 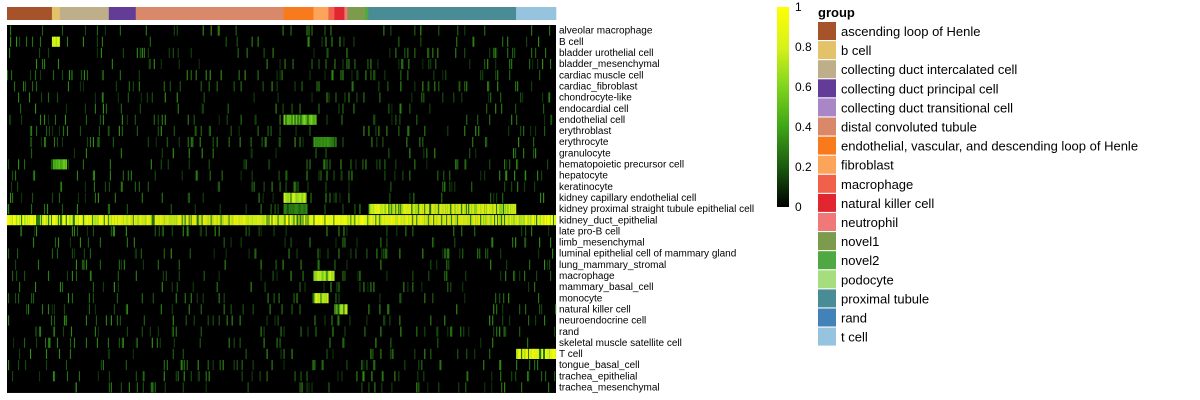 What do you see at coordinates (854, 337) in the screenshot?
I see `legend-label: t cell` at bounding box center [854, 337].